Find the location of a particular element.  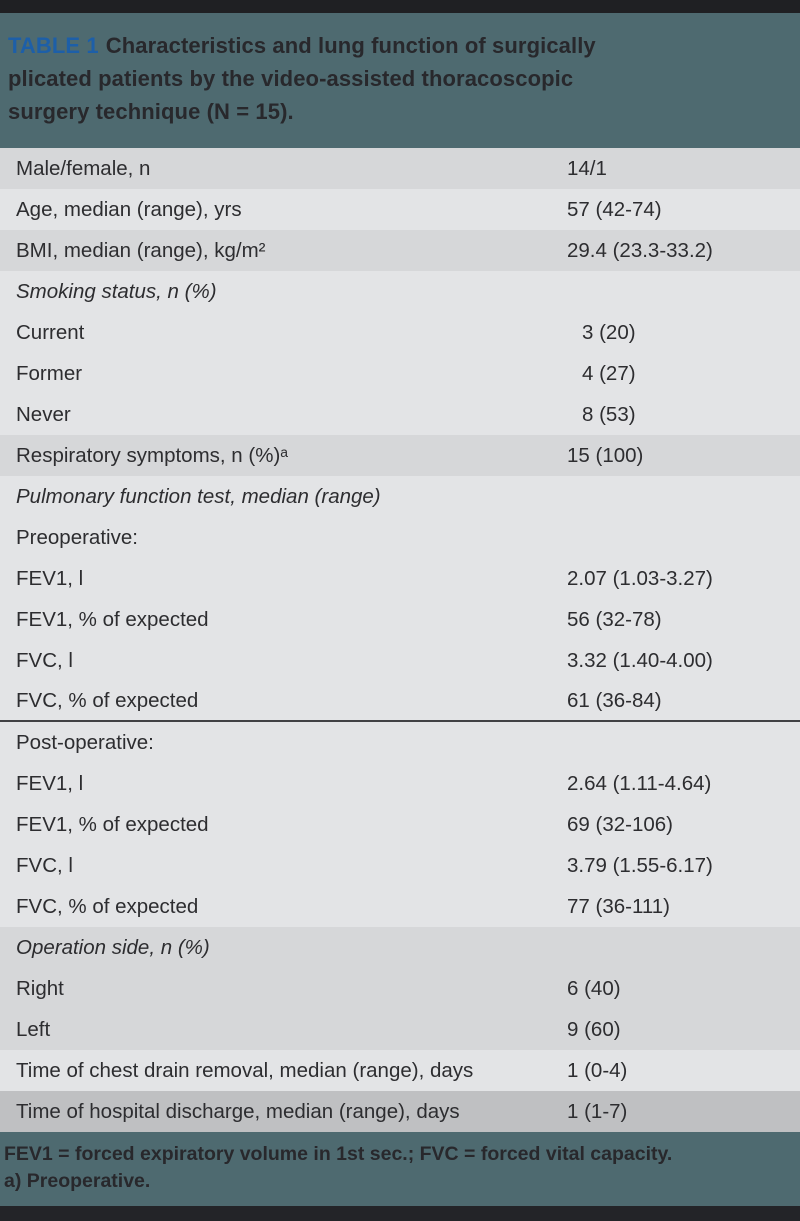

footnote-a: a) Preoperative. is located at coordinates (77, 1181).